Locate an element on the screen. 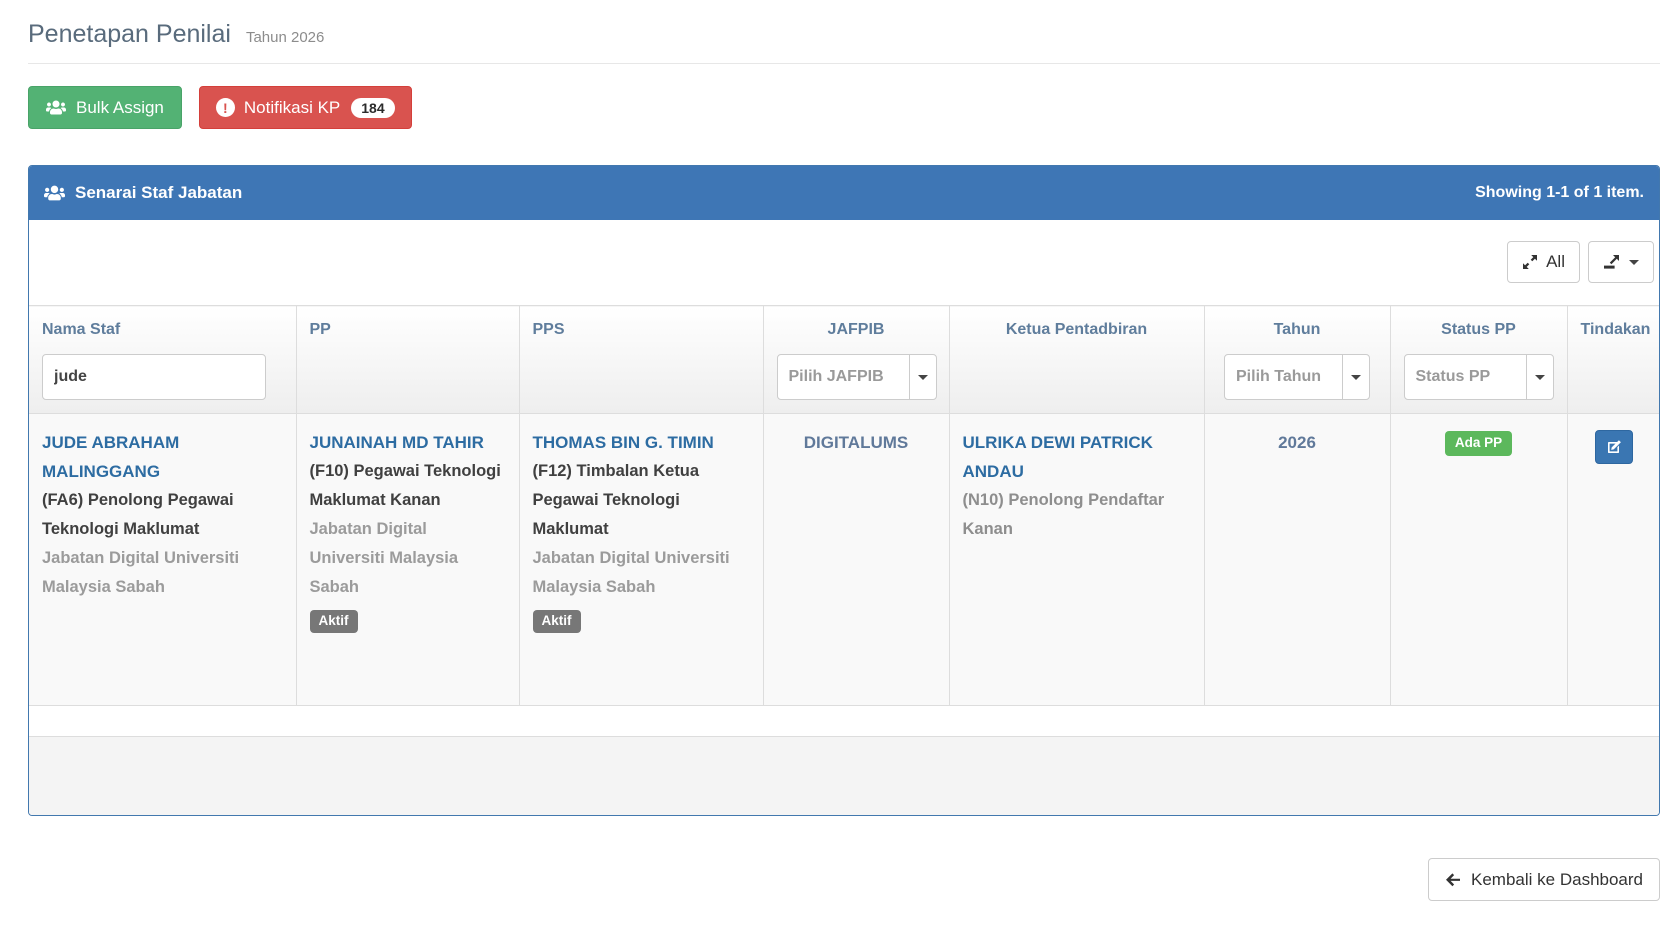 The image size is (1680, 925). notifikasi-kp-label: Notifikasi KP is located at coordinates (292, 107).